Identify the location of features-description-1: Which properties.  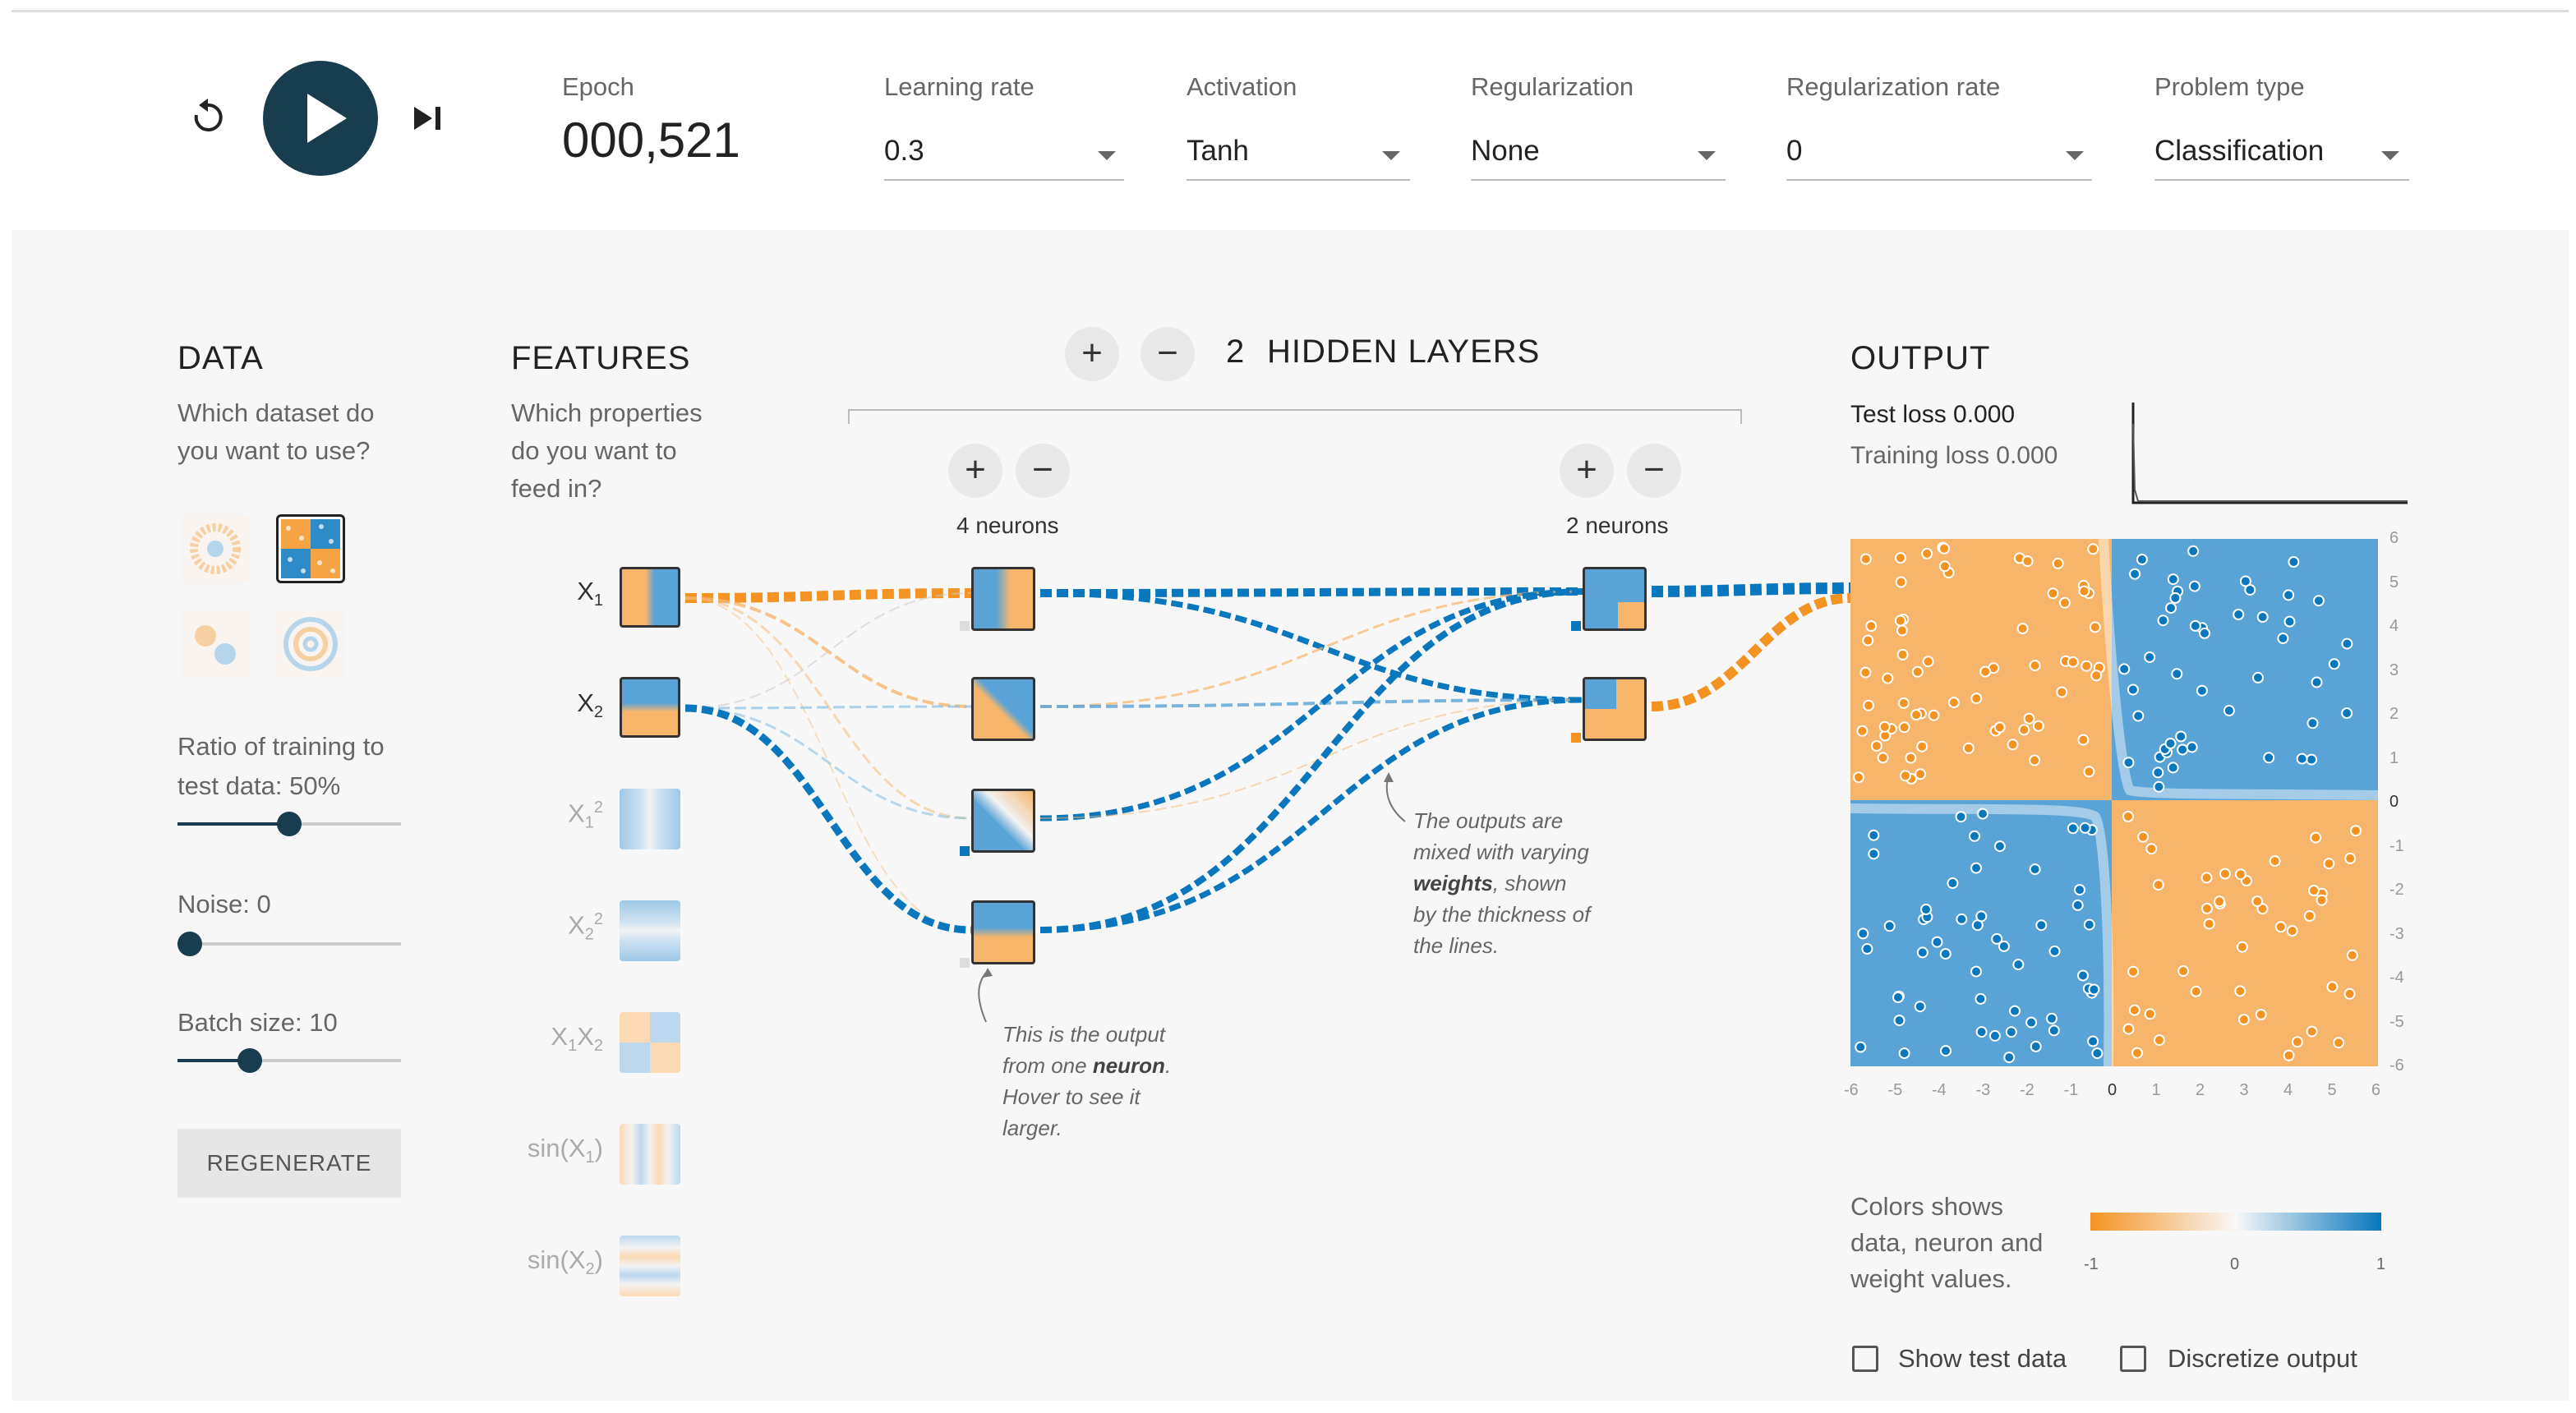
(607, 412).